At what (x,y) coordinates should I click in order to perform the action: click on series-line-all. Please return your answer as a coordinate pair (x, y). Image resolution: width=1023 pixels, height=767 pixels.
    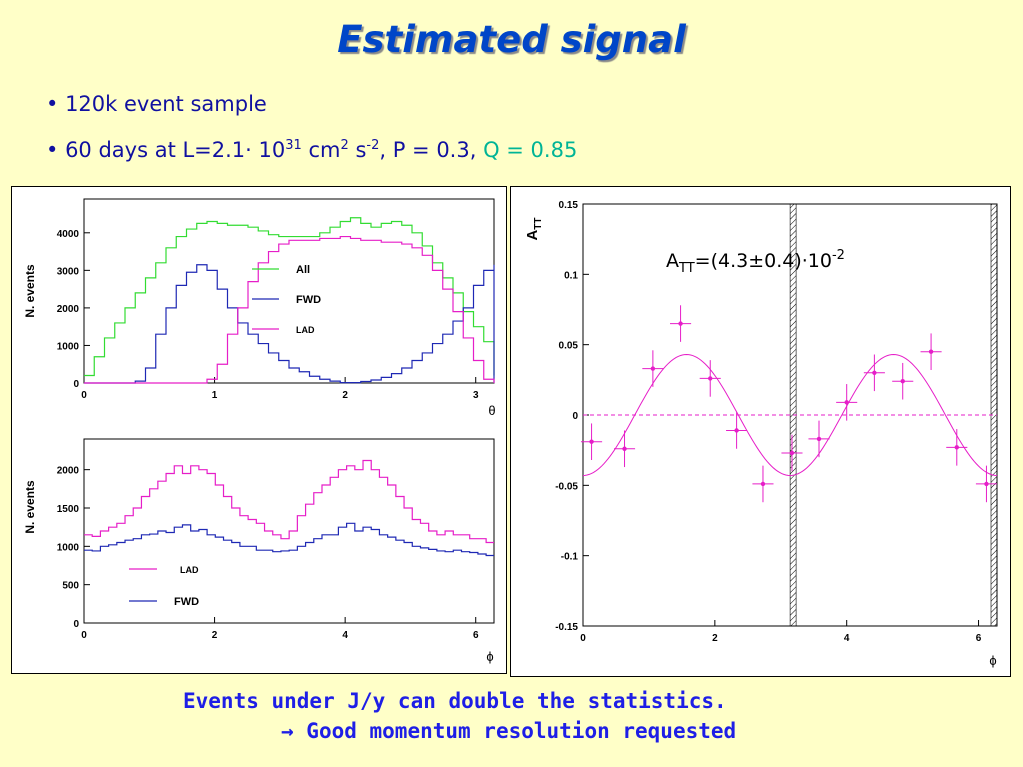
    Looking at the image, I should click on (289, 297).